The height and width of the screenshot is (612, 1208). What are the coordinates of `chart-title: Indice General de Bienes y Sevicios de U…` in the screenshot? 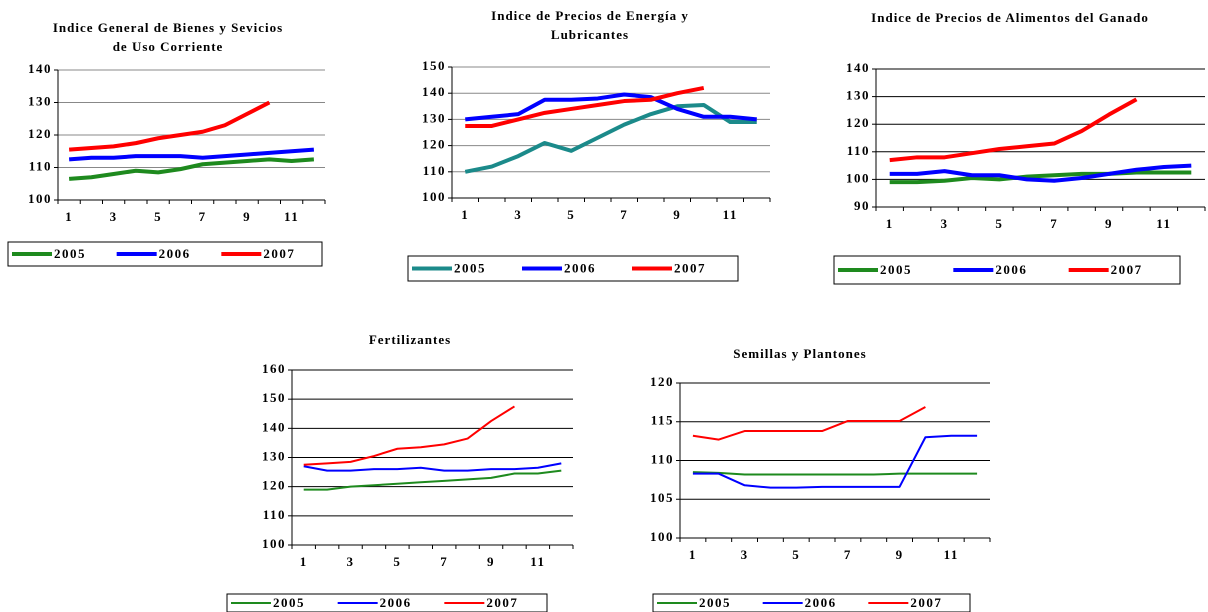 It's located at (168, 37).